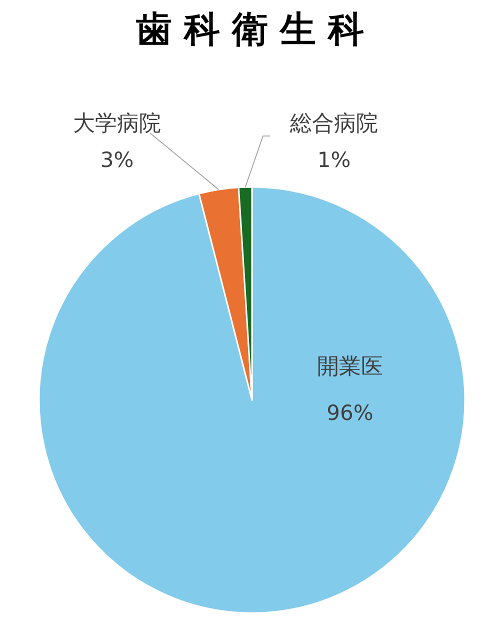 The height and width of the screenshot is (625, 500). What do you see at coordinates (256, 30) in the screenshot?
I see `title: 歯科衛生科` at bounding box center [256, 30].